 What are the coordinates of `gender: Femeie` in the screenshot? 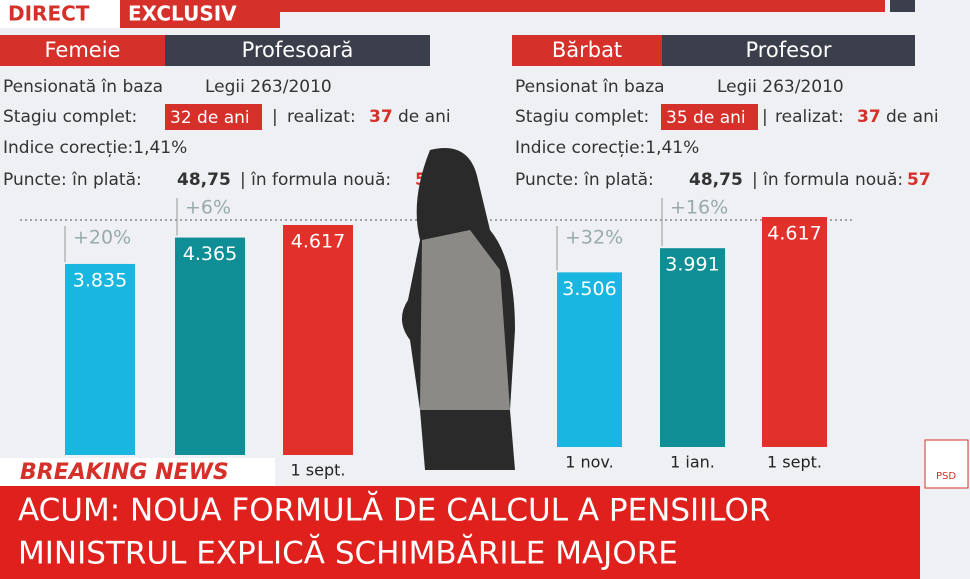 It's located at (83, 50).